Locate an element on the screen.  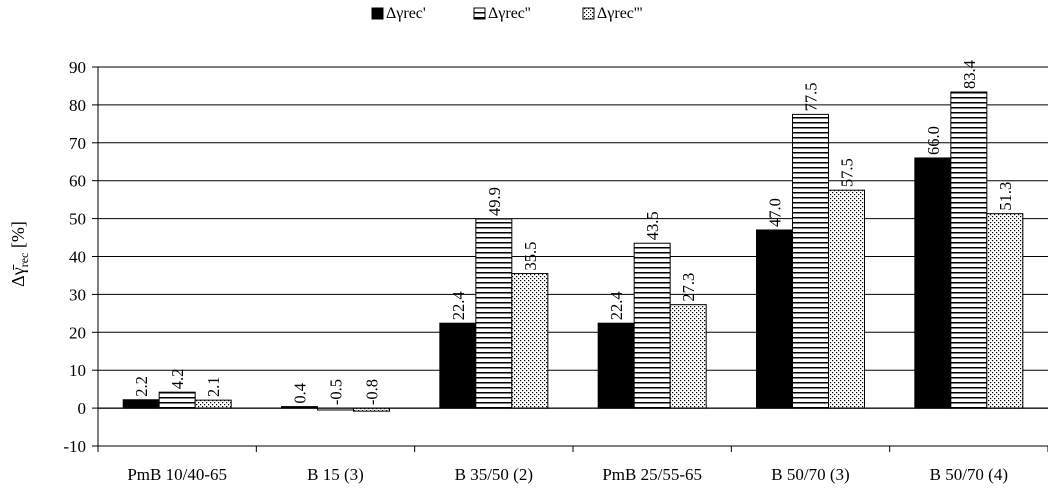
data-label: 27.3 is located at coordinates (688, 287).